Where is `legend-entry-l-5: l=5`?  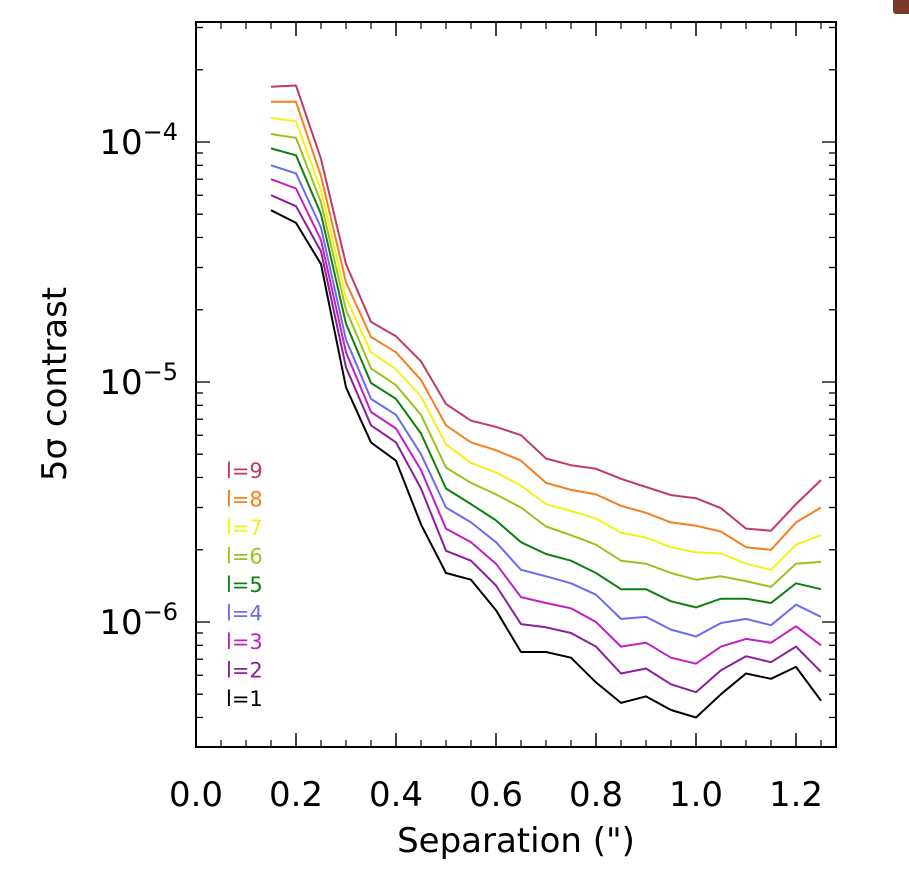
legend-entry-l-5: l=5 is located at coordinates (244, 585).